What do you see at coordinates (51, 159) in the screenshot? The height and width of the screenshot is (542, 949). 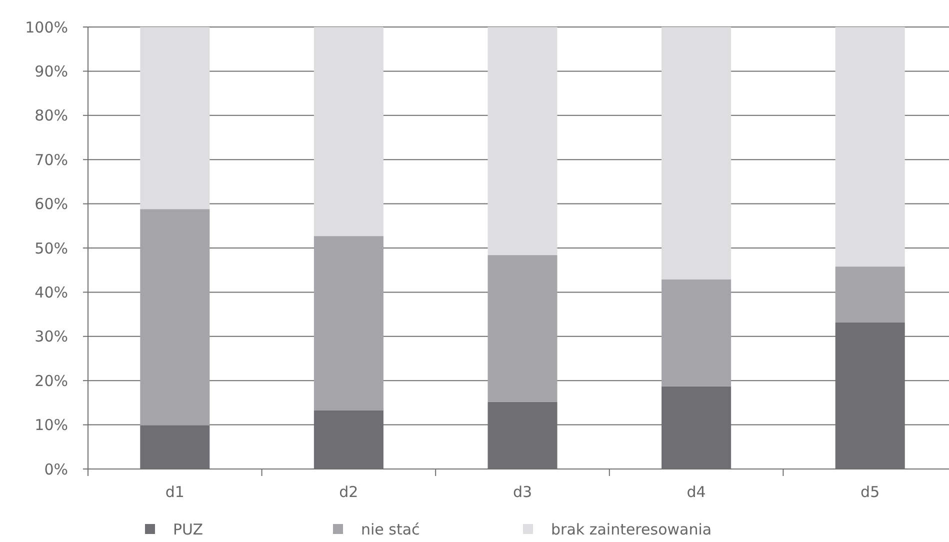 I see `y-tick-label: 70%` at bounding box center [51, 159].